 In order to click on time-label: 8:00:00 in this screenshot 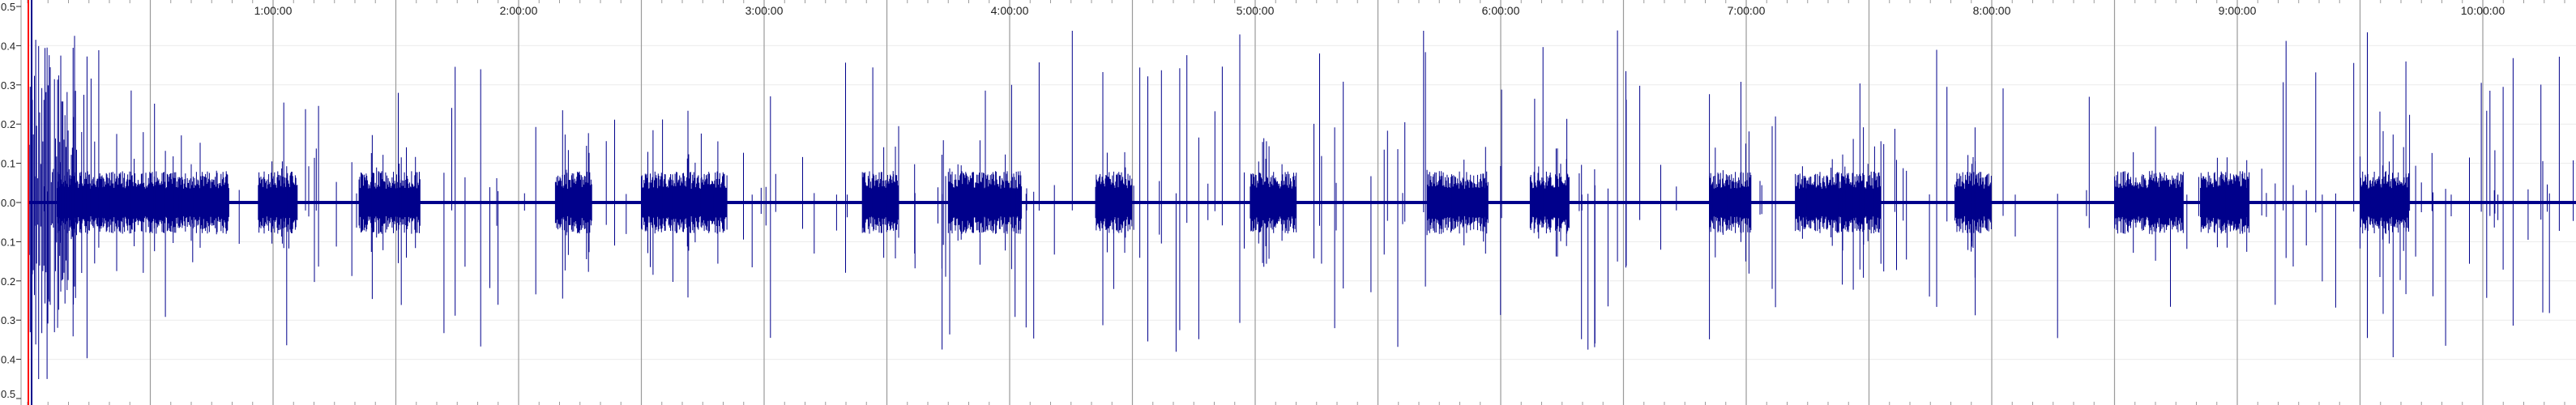, I will do `click(1992, 10)`.